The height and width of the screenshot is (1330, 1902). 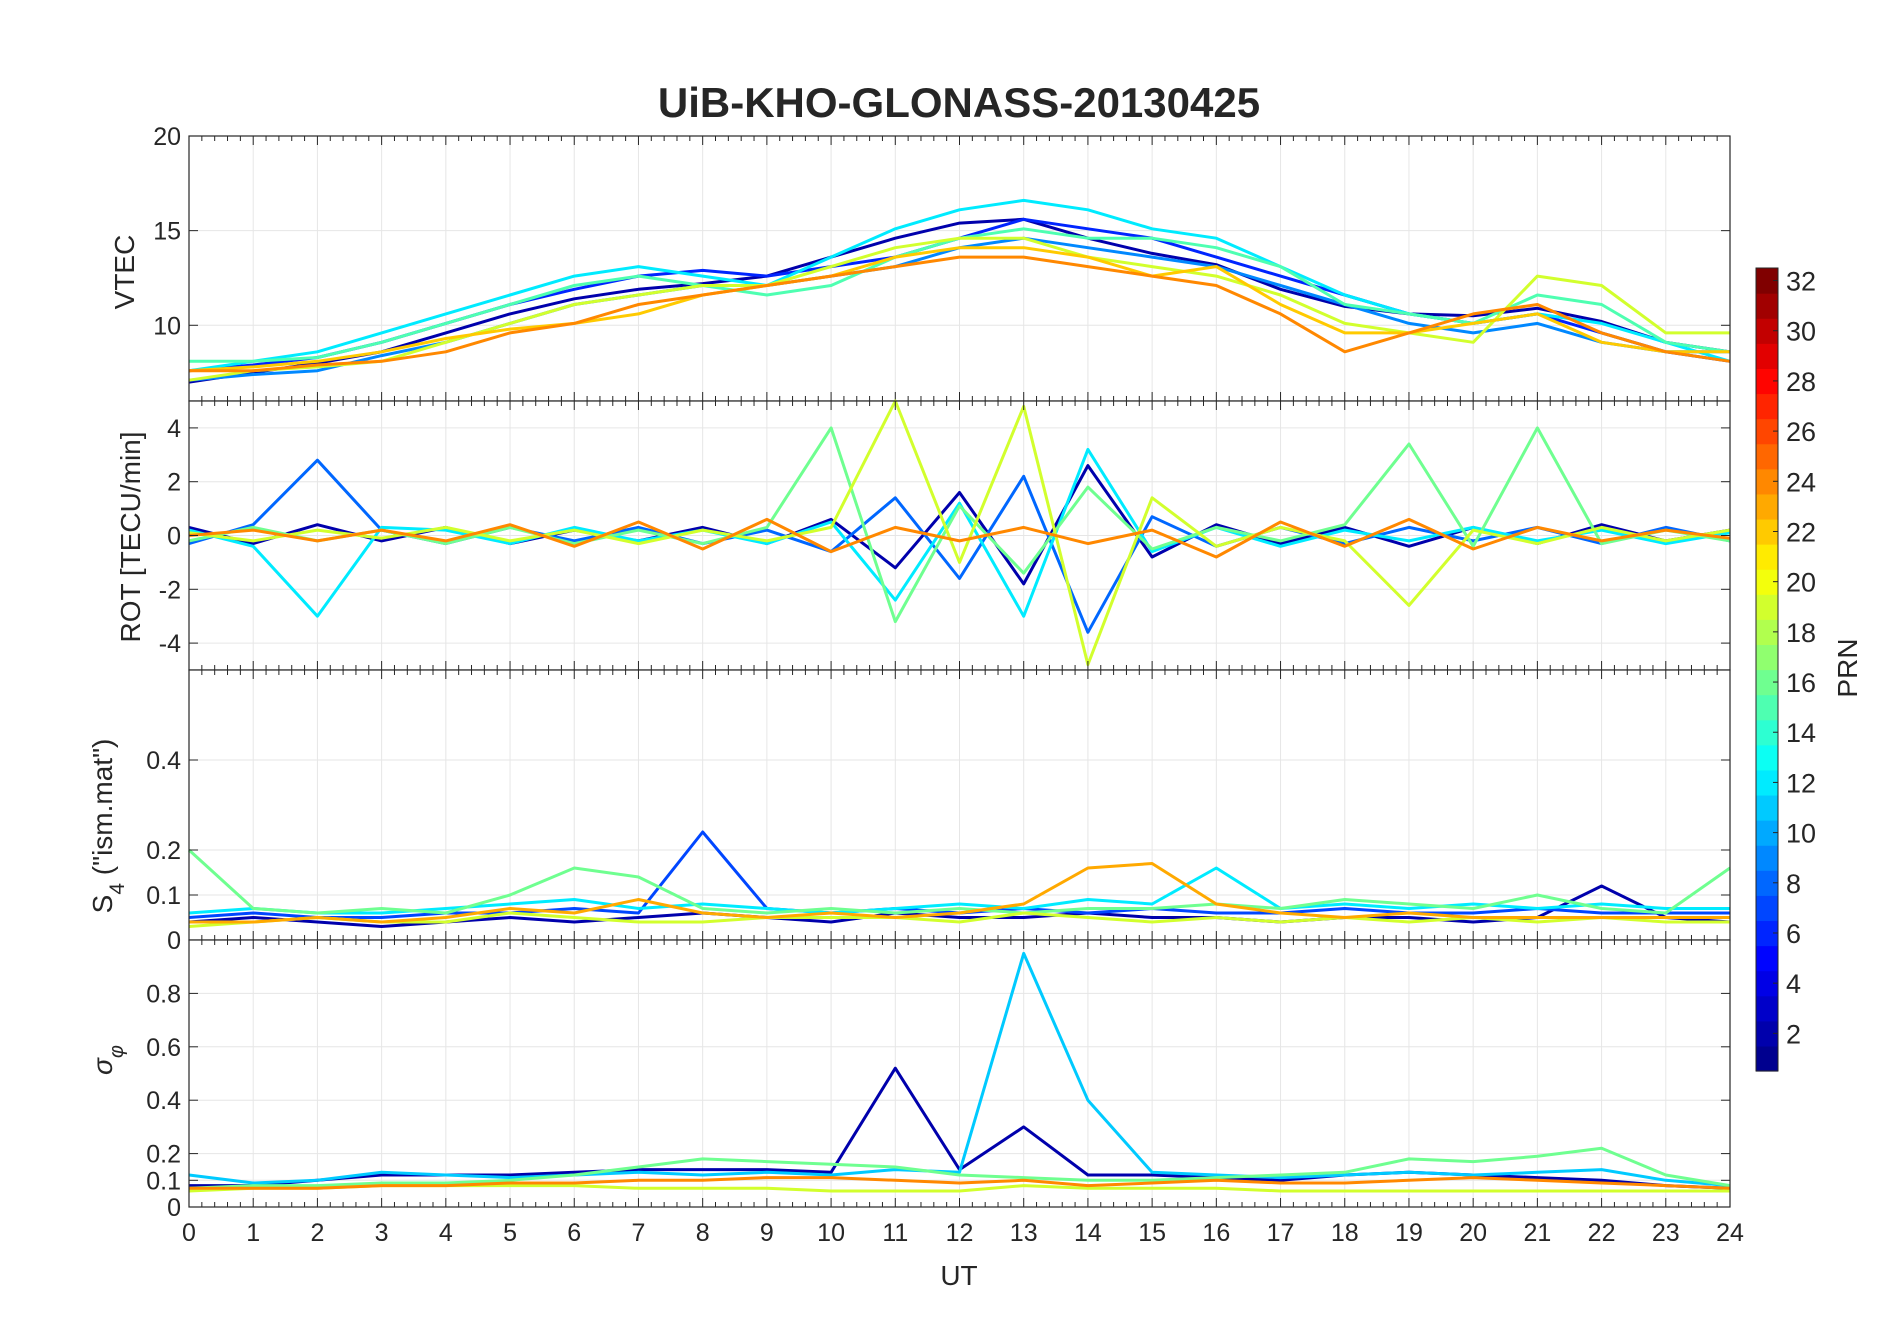 What do you see at coordinates (1801, 482) in the screenshot?
I see `colorbar-tick-label: 24` at bounding box center [1801, 482].